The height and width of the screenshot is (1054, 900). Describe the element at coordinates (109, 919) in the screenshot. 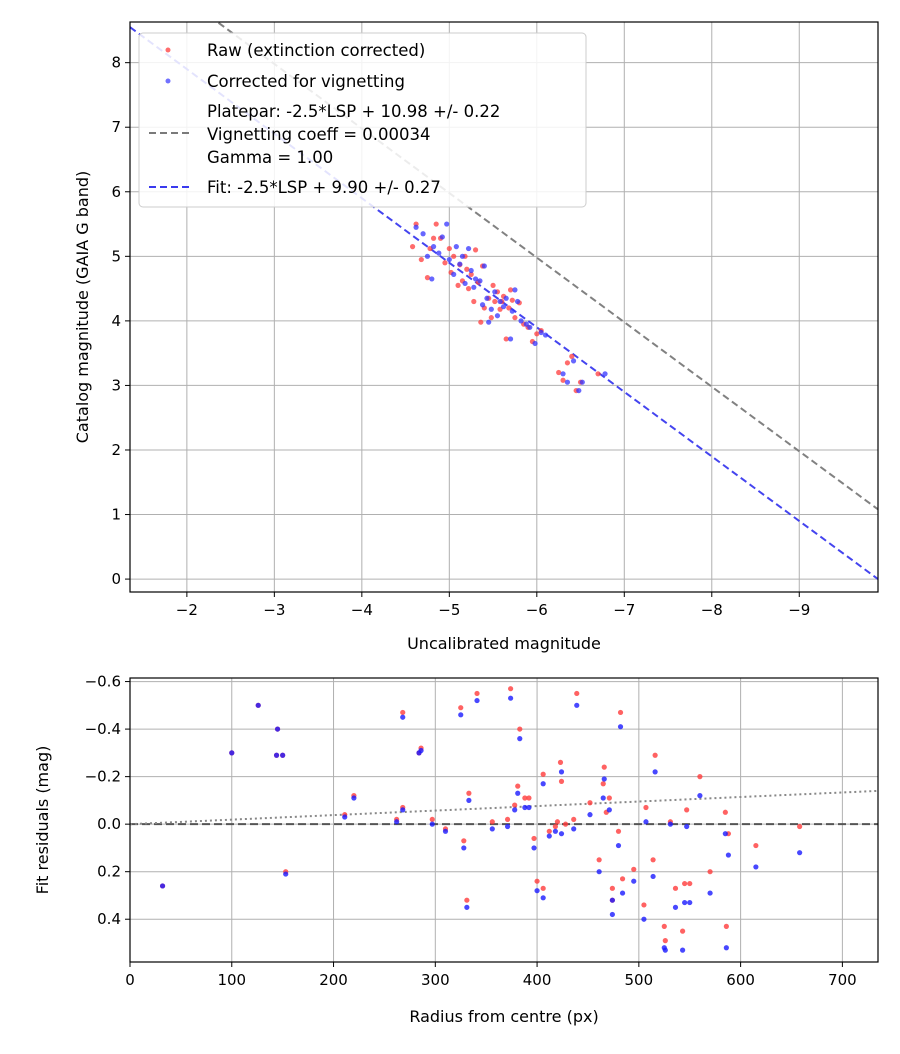

I see `y-tick-label: 0.4` at that location.